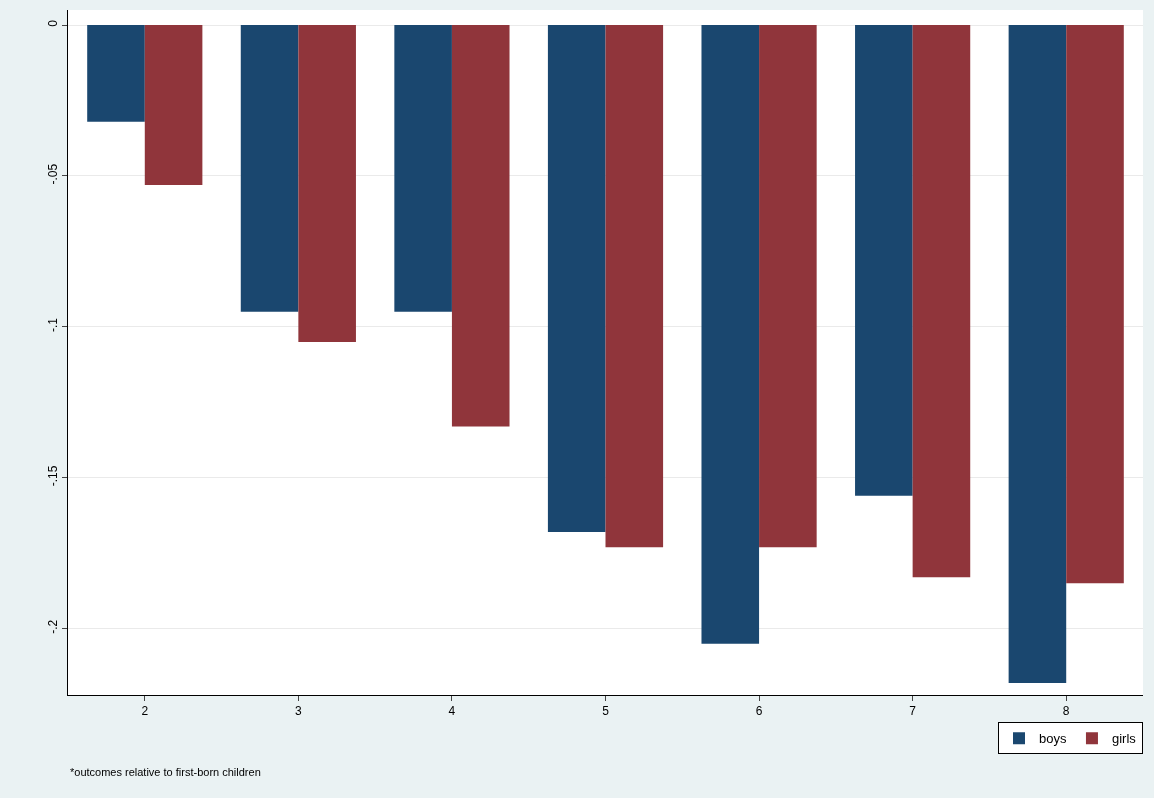 This screenshot has width=1154, height=798. What do you see at coordinates (53, 476) in the screenshot?
I see `y-tick-label: -.15` at bounding box center [53, 476].